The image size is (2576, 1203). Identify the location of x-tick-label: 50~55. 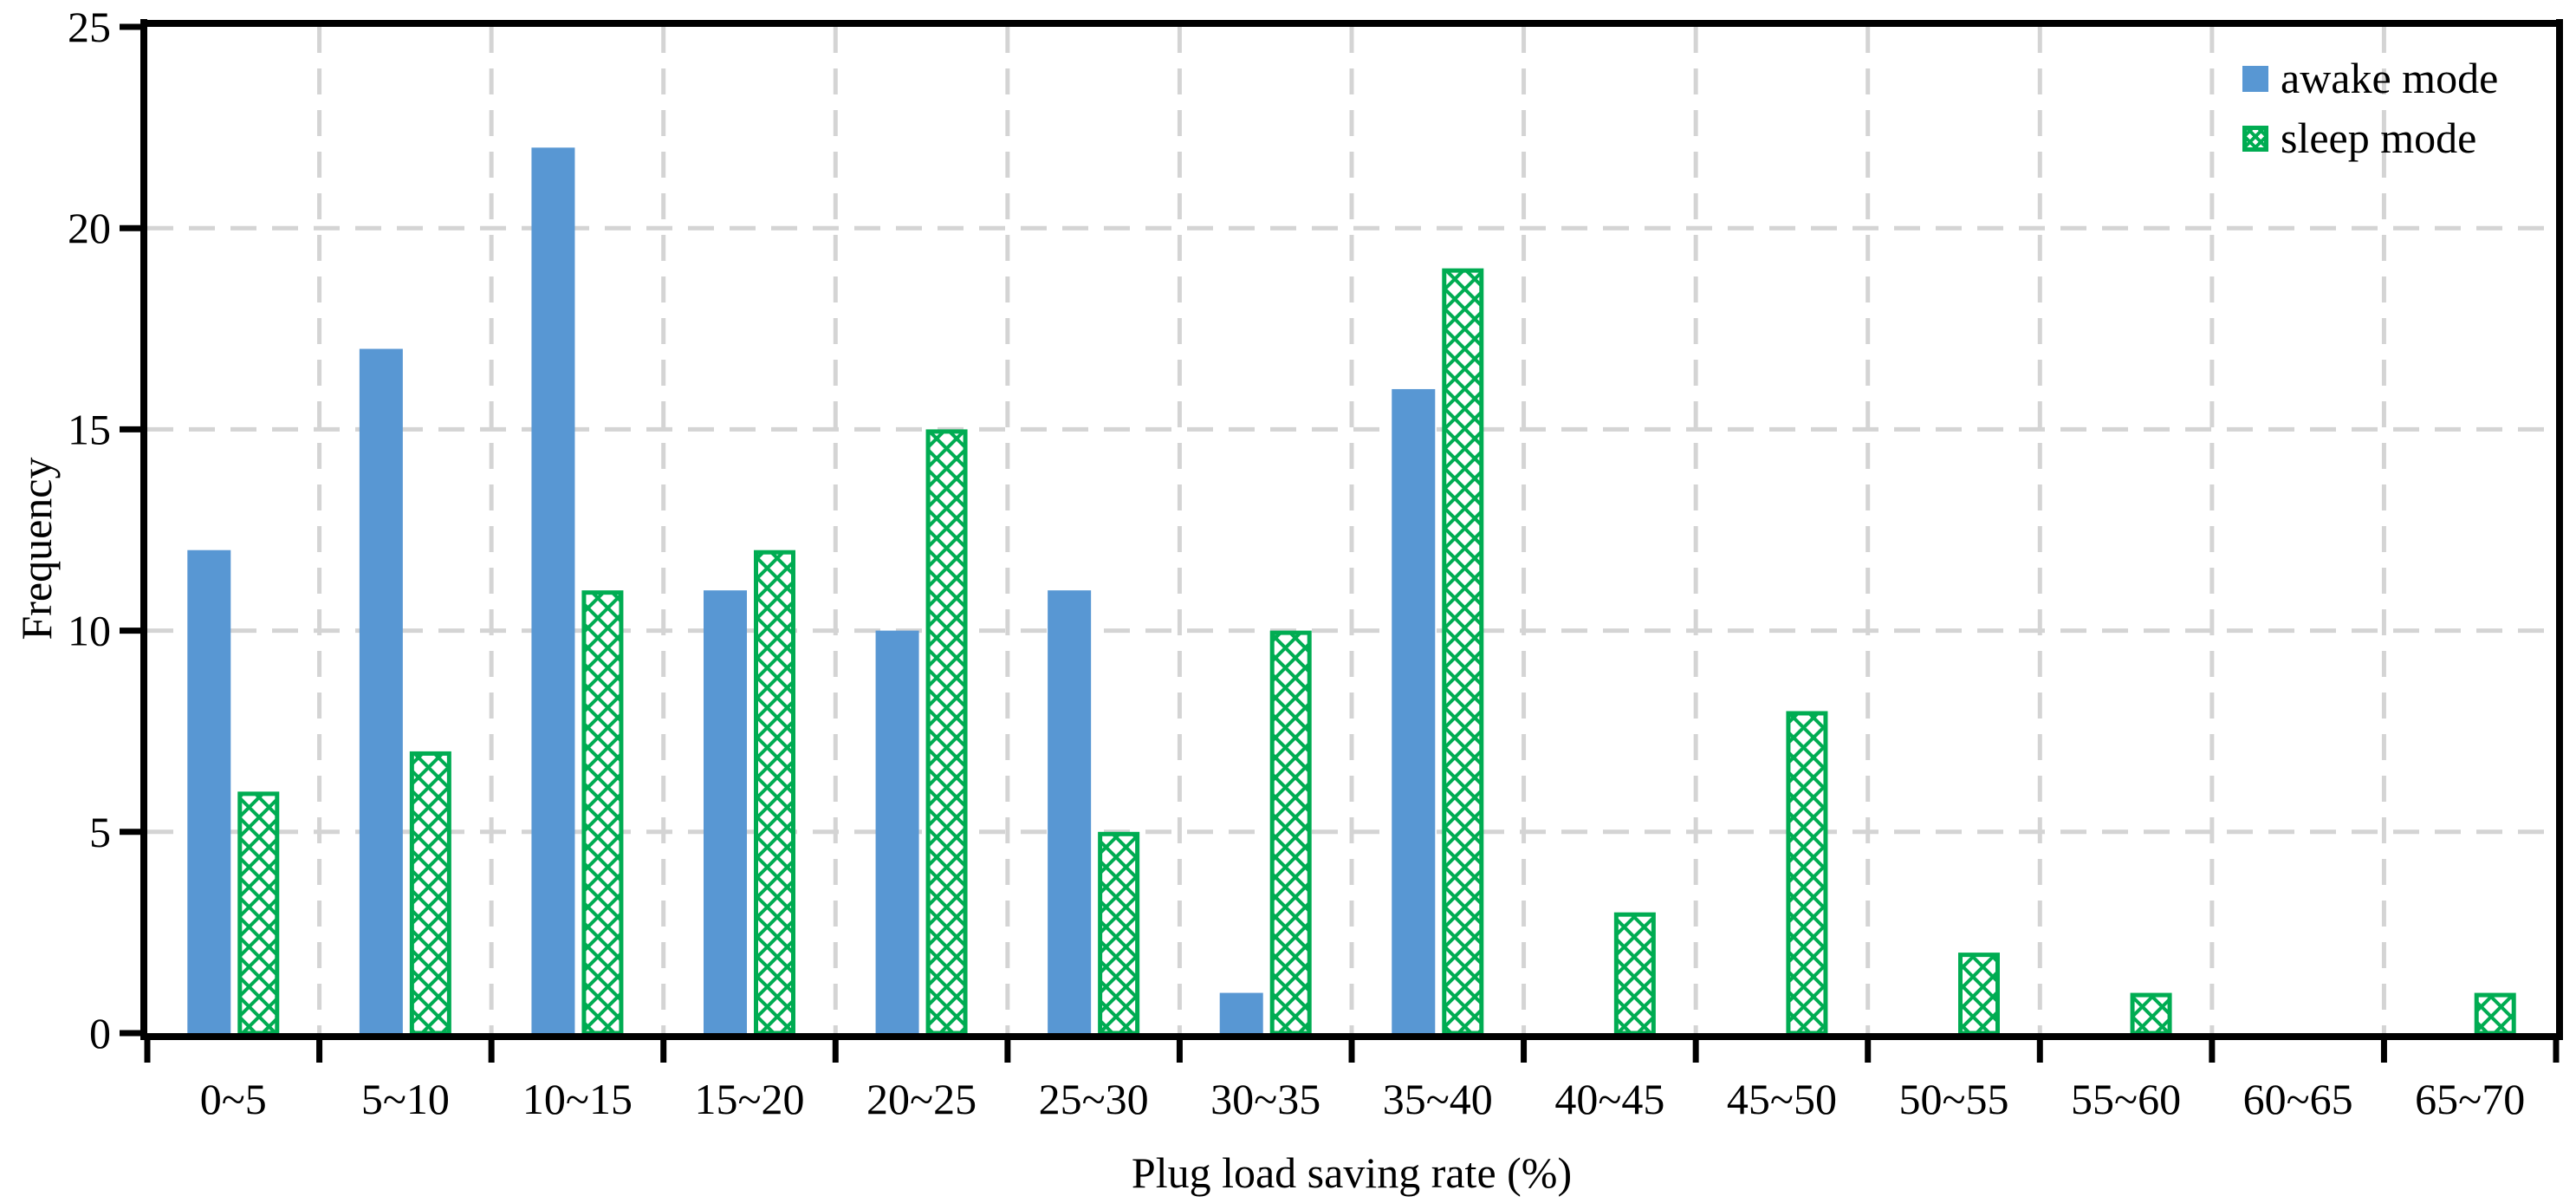
(1953, 1099).